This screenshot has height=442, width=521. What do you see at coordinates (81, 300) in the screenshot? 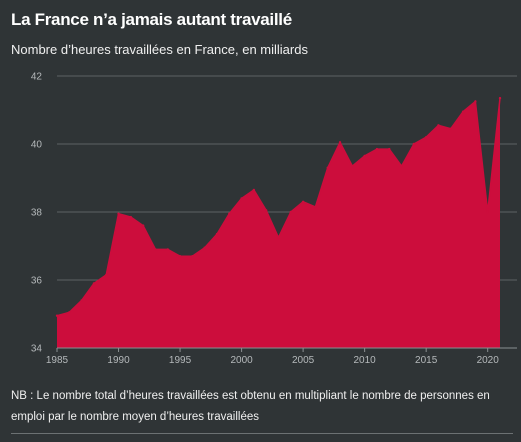
I see `data-point-1987` at bounding box center [81, 300].